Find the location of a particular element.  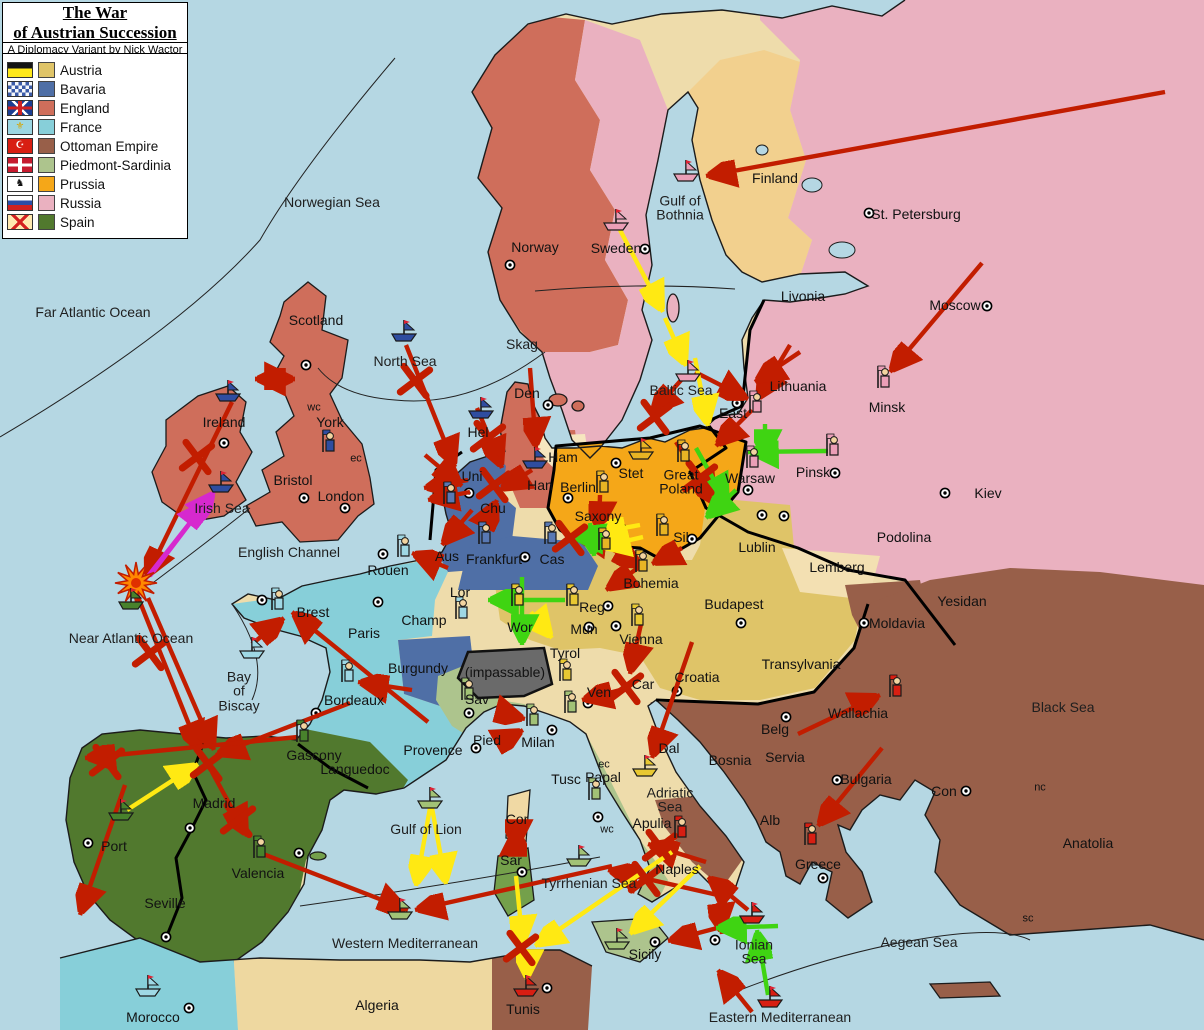

legend-power-name: Bavaria is located at coordinates (83, 89).